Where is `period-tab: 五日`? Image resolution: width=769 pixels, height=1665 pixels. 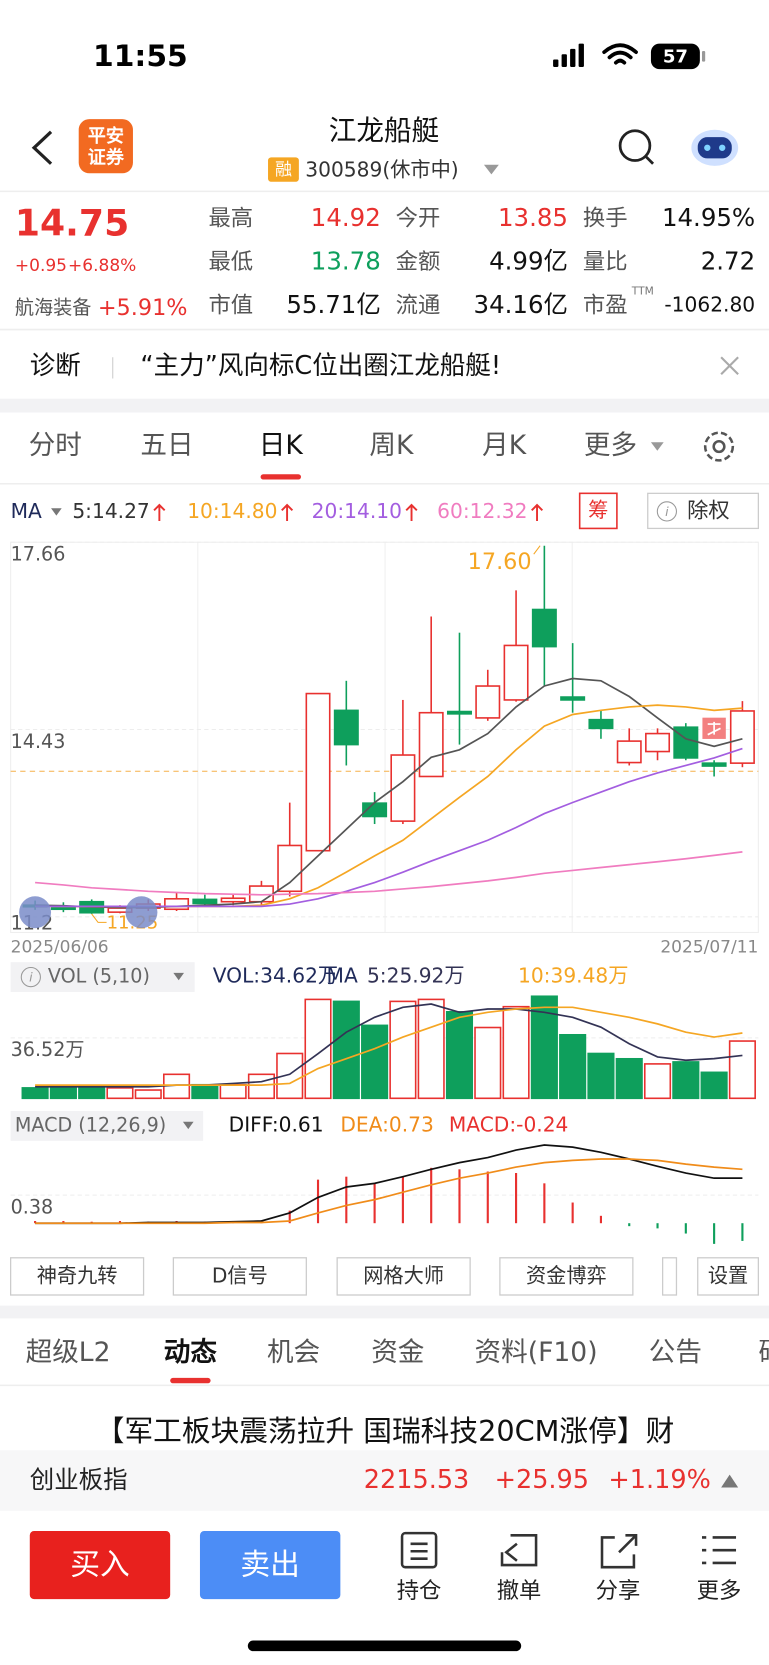
period-tab: 五日 is located at coordinates (166, 445).